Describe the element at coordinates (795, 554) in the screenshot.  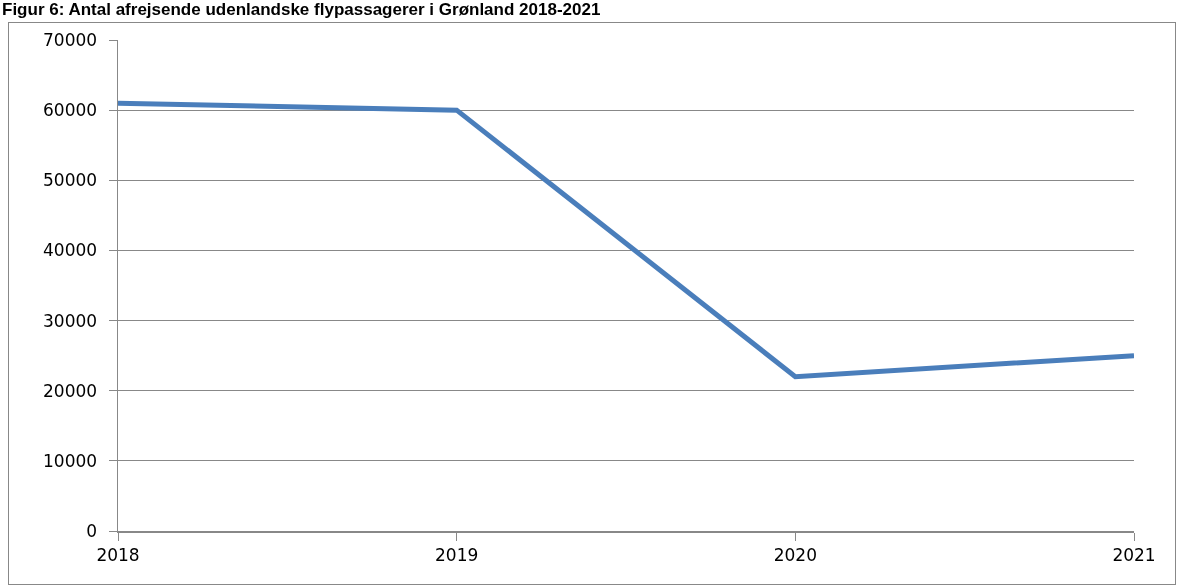
I see `x-tick-label: 2020` at that location.